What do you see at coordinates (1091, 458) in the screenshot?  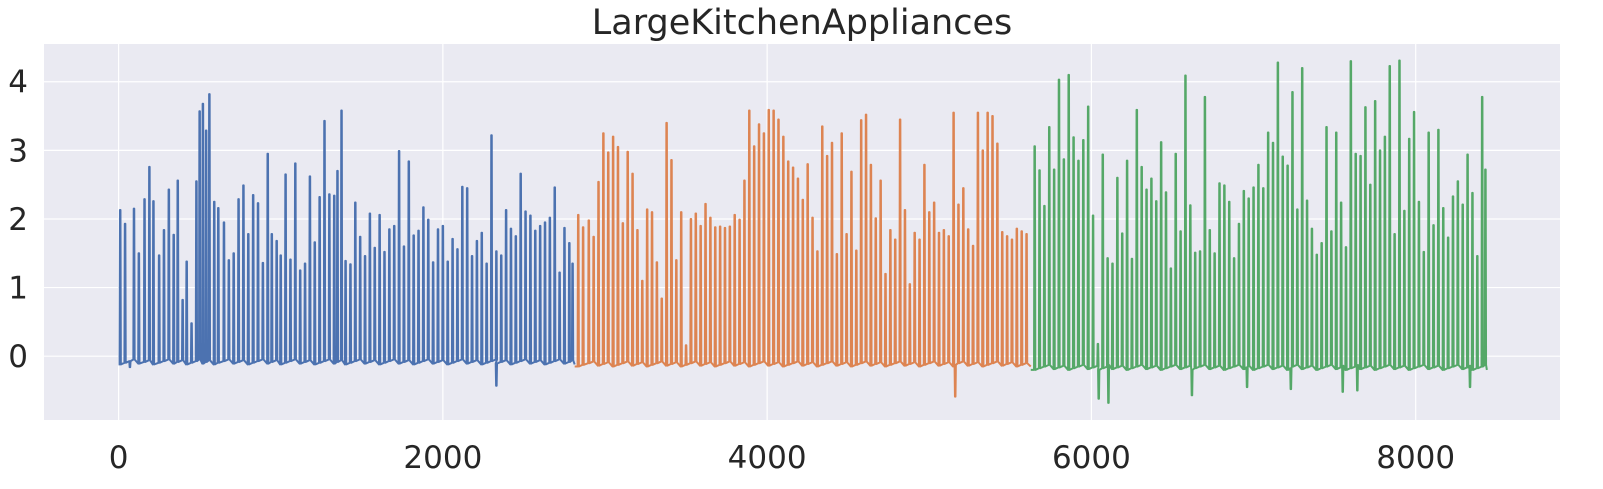 I see `x-tick-label: 6000` at bounding box center [1091, 458].